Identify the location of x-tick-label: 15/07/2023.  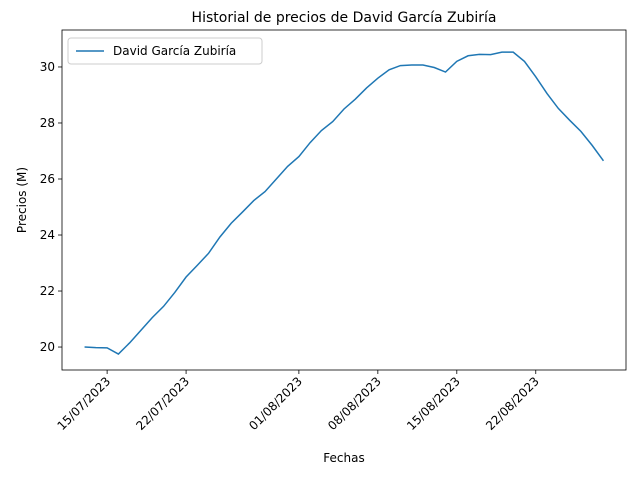
(83, 403).